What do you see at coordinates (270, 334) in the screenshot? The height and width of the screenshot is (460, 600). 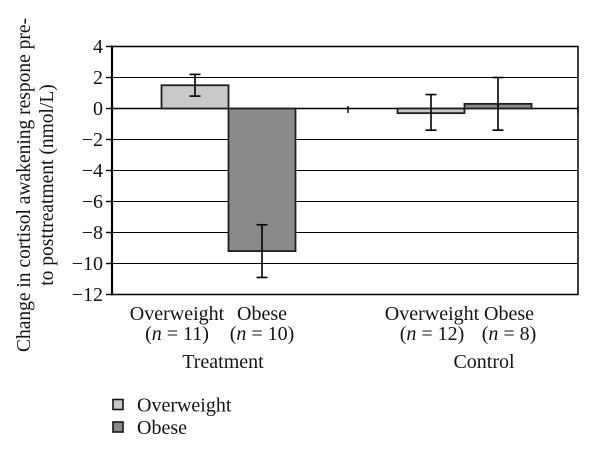 I see `n-label-rest: = 10)` at bounding box center [270, 334].